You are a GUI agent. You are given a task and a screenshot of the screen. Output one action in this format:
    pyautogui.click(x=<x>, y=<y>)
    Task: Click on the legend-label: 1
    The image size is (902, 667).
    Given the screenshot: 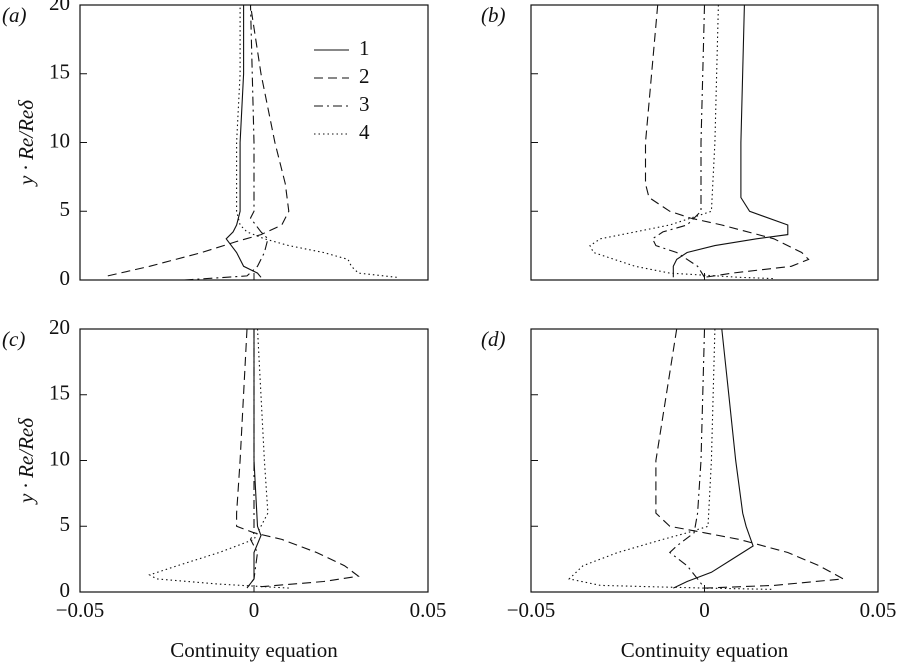 What is the action you would take?
    pyautogui.click(x=364, y=48)
    